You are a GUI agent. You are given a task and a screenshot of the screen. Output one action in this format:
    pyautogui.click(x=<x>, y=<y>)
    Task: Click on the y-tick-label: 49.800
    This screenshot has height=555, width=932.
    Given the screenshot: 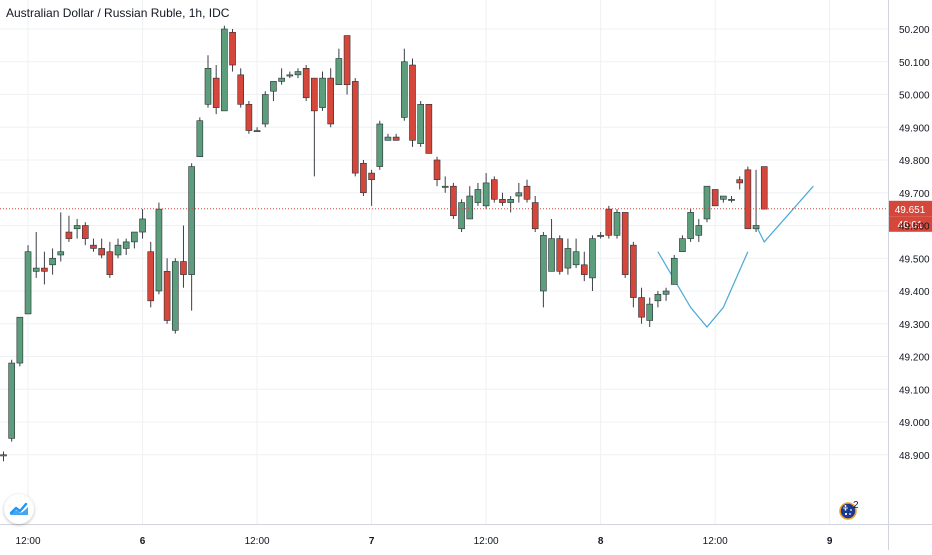 What is the action you would take?
    pyautogui.click(x=914, y=161)
    